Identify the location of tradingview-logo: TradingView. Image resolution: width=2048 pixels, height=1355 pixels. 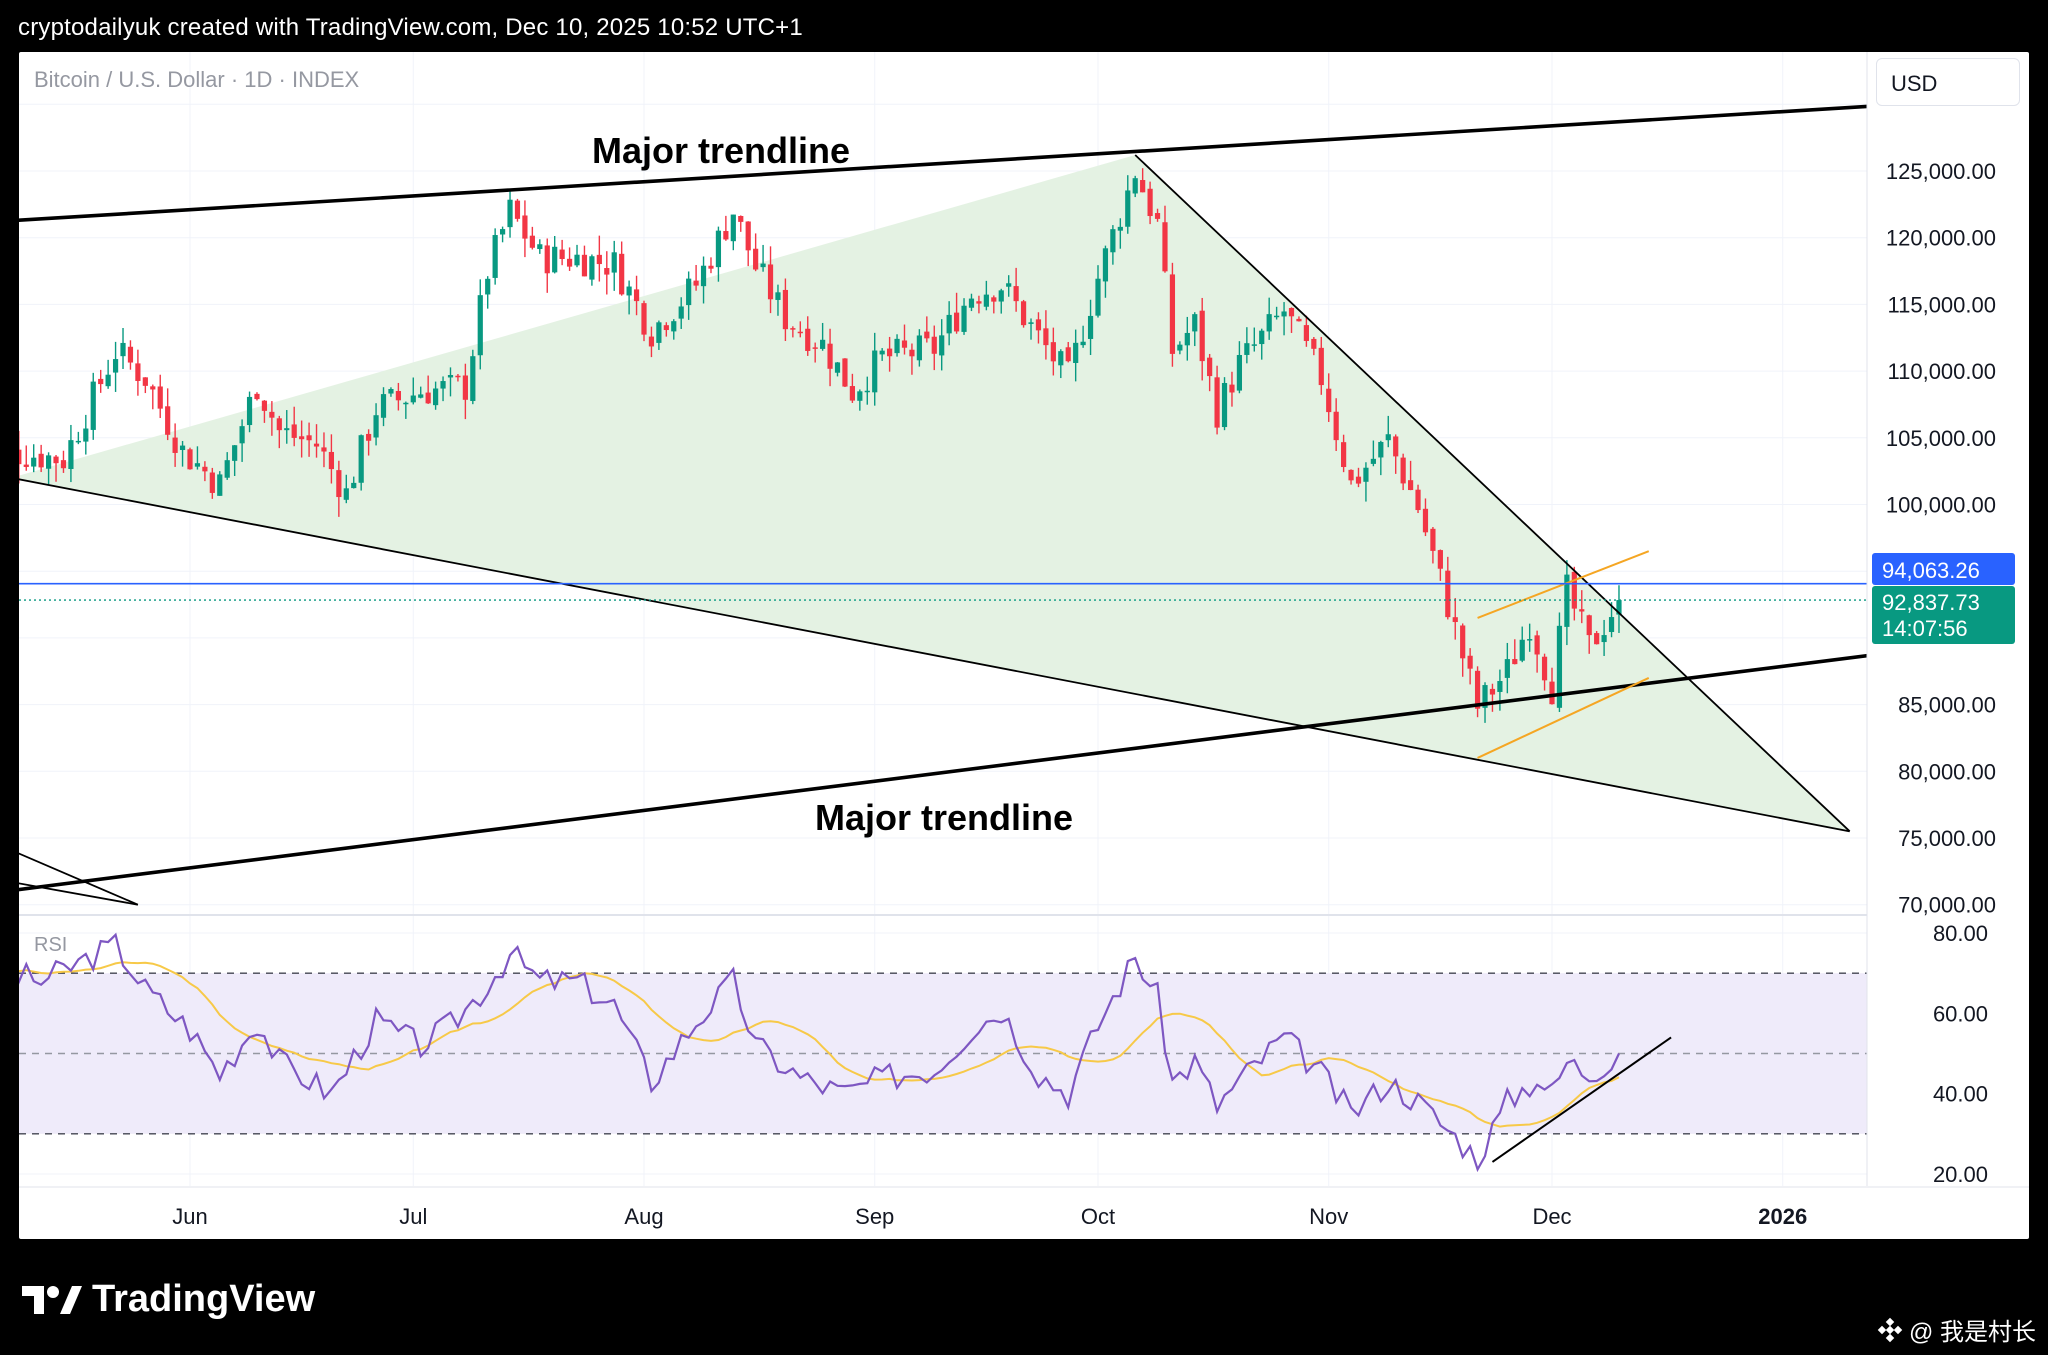
(168, 1299).